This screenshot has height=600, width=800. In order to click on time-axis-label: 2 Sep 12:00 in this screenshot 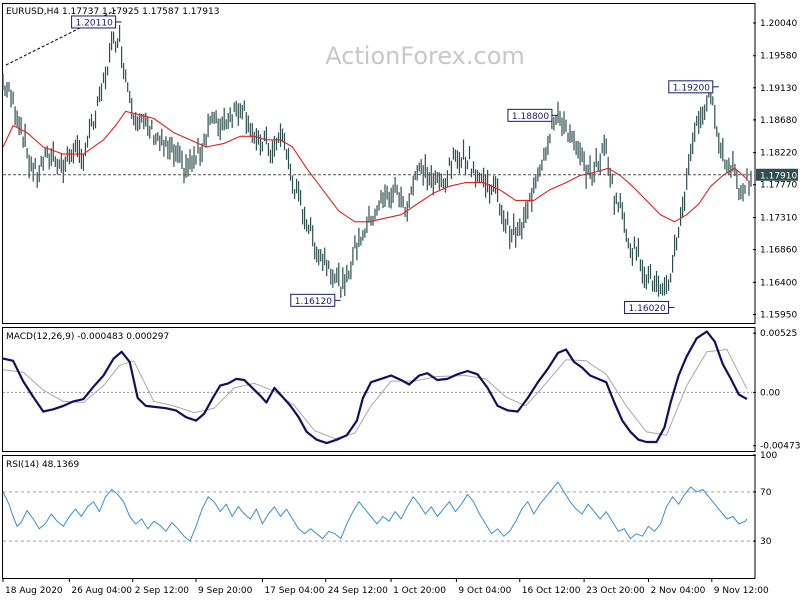, I will do `click(162, 591)`.